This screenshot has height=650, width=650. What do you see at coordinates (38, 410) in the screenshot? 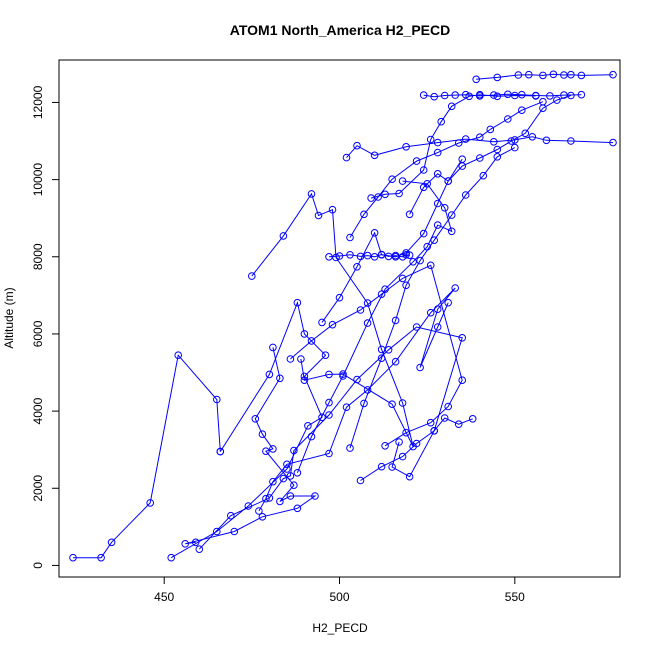
I see `y-tick-label: 4000` at bounding box center [38, 410].